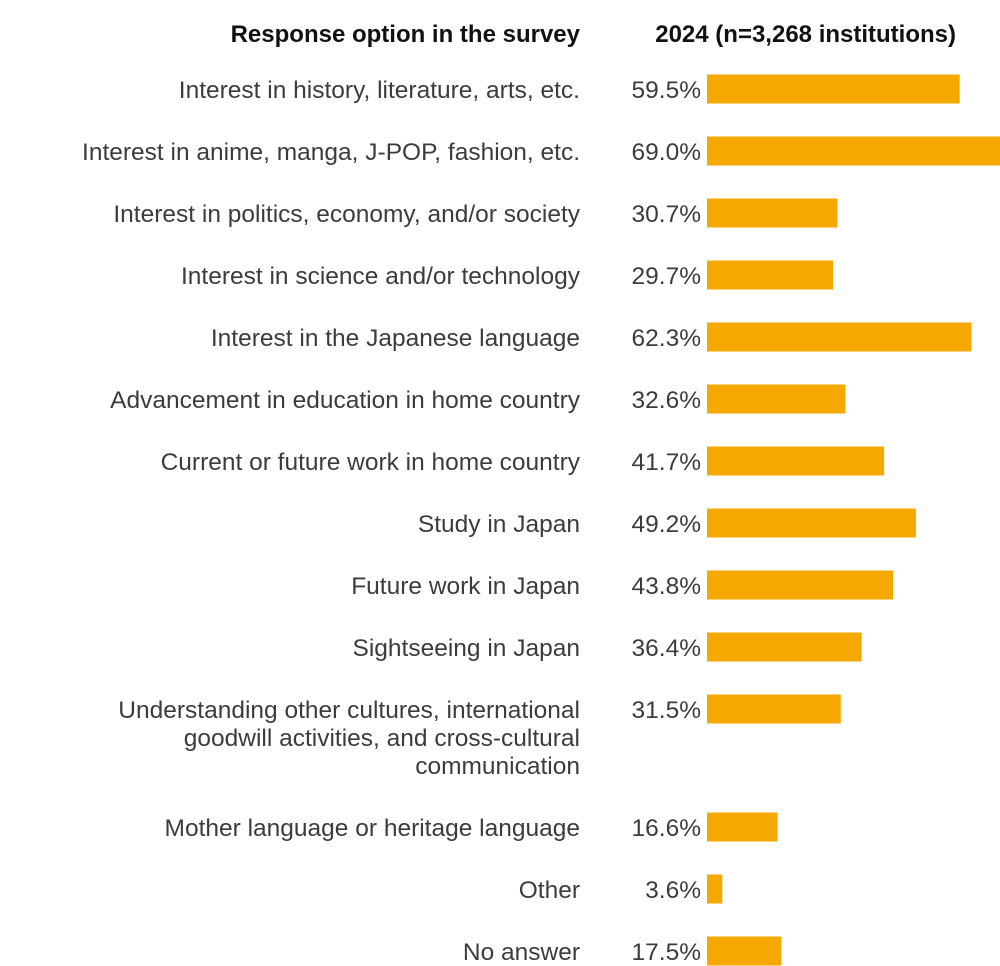 The width and height of the screenshot is (1000, 966). I want to click on value-label: 43.8%, so click(666, 586).